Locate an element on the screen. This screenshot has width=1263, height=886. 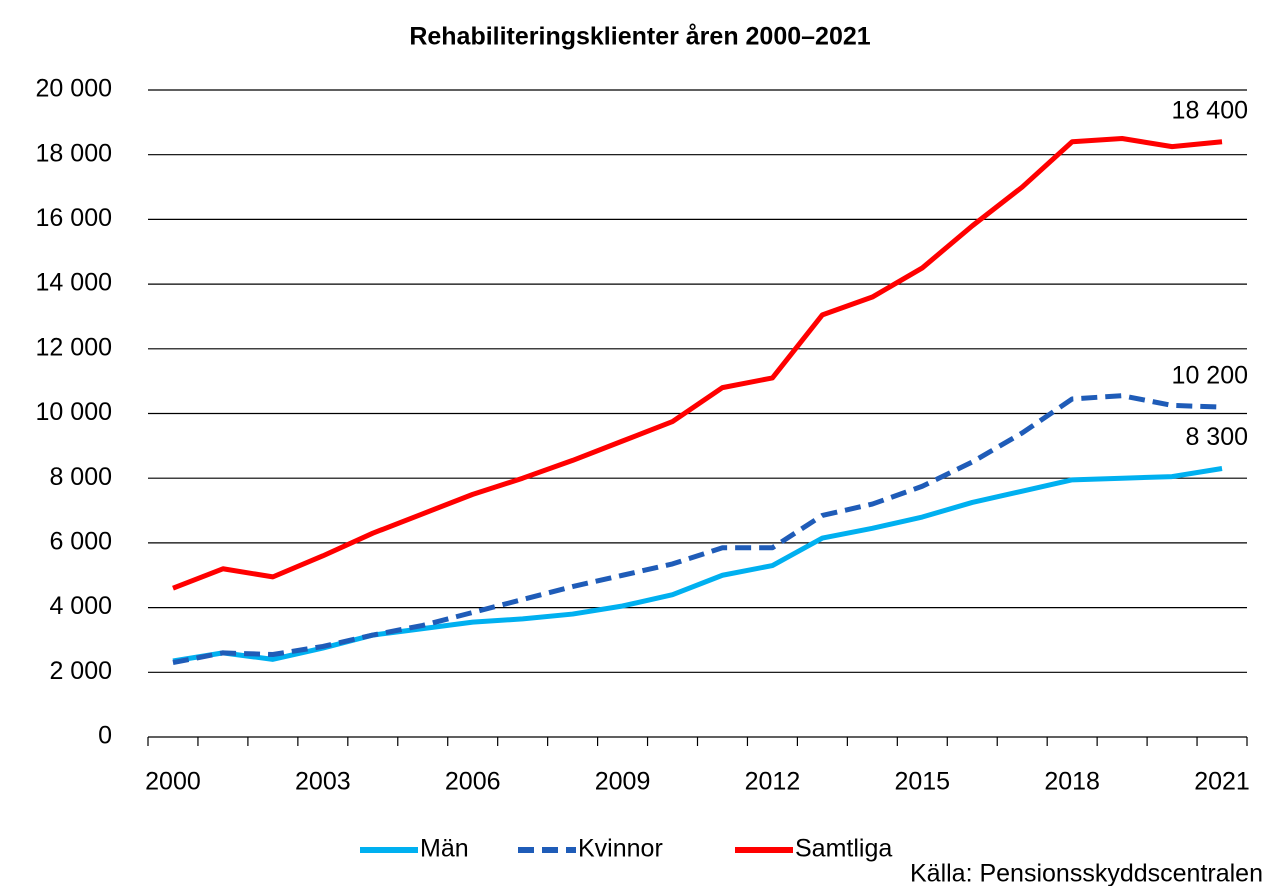
data-label: 10 200 is located at coordinates (1210, 376).